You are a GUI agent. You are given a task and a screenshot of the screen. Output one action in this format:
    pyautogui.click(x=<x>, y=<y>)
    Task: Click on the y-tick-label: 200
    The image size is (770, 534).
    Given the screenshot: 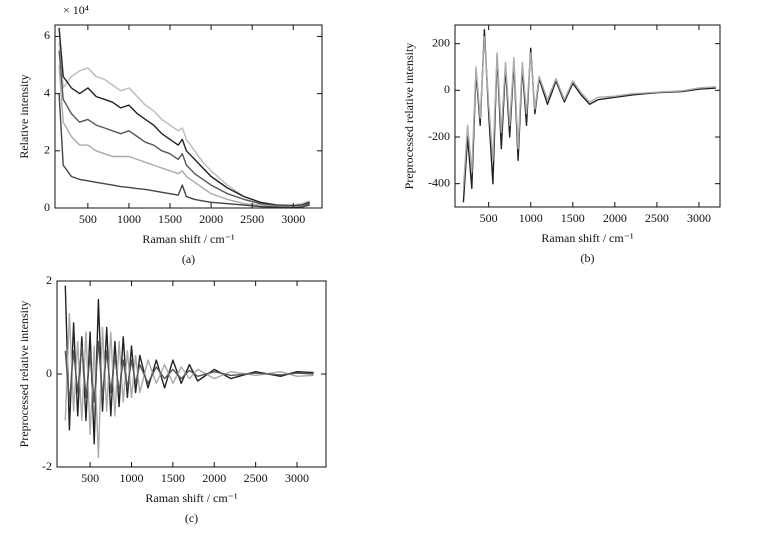 What is the action you would take?
    pyautogui.click(x=441, y=42)
    